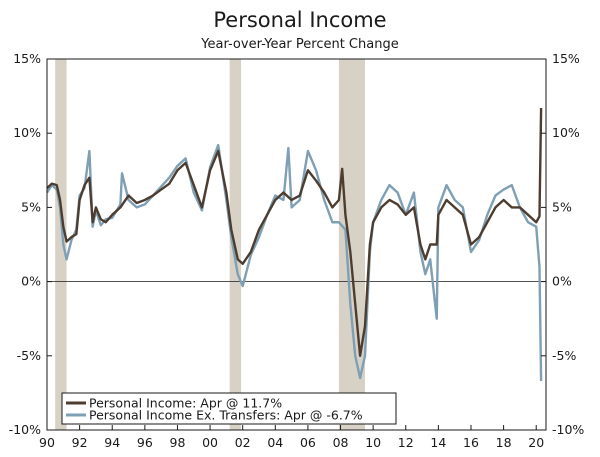 The image size is (600, 457). What do you see at coordinates (504, 442) in the screenshot?
I see `x-tick-label-14: 18` at bounding box center [504, 442].